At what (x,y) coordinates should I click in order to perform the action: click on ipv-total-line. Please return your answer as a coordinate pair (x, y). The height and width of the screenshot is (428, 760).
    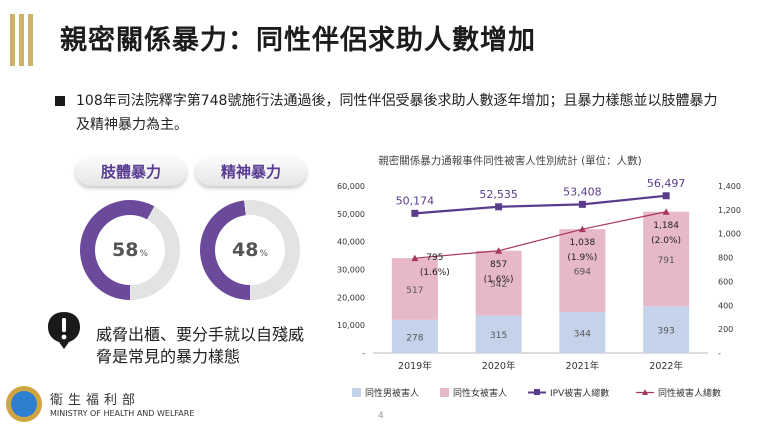
    Looking at the image, I should click on (540, 204).